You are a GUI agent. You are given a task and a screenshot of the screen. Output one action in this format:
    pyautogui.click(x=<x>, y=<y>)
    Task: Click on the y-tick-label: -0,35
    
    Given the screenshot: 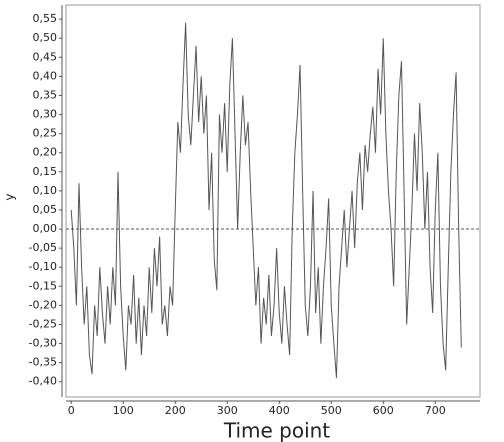 What is the action you would take?
    pyautogui.click(x=43, y=362)
    